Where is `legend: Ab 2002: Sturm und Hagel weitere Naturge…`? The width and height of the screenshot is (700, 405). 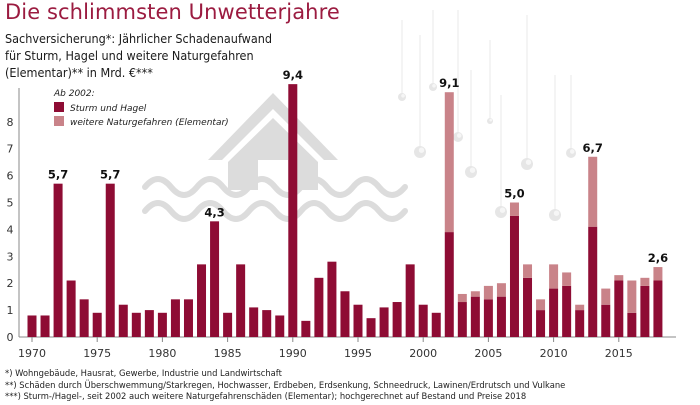
legend: Ab 2002: Sturm und Hagel weitere Naturge… is located at coordinates (141, 108).